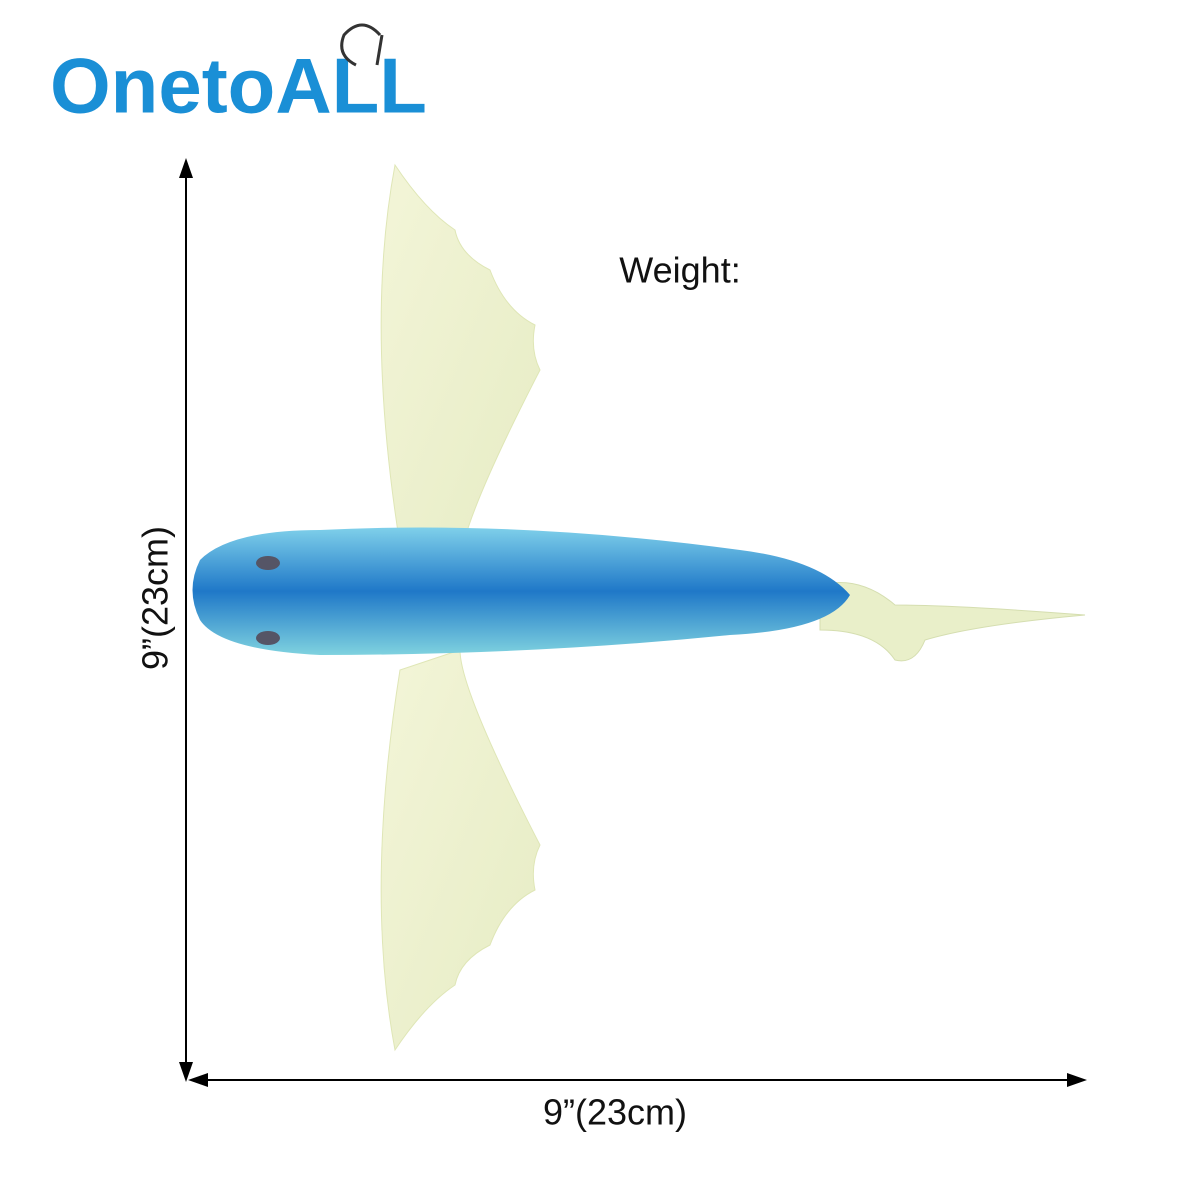 The width and height of the screenshot is (1200, 1200). I want to click on logo: OnetoALL, so click(238, 86).